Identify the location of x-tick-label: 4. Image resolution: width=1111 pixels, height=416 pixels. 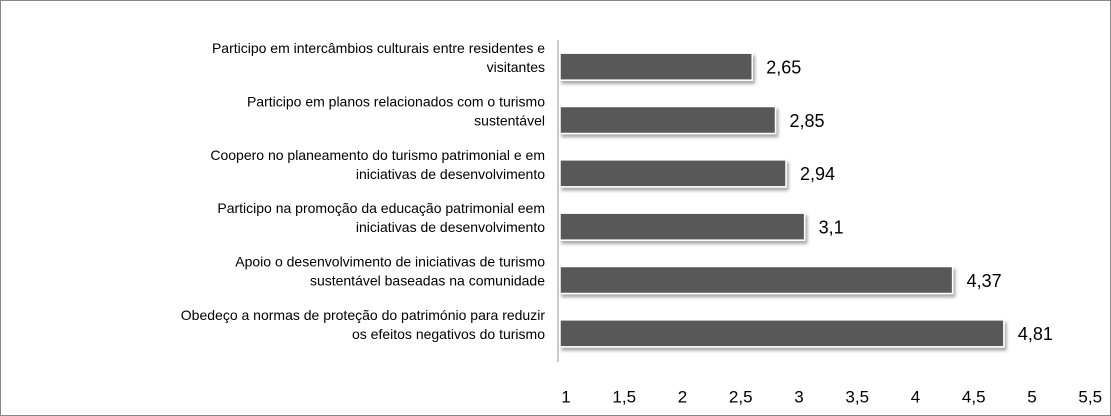
(915, 396).